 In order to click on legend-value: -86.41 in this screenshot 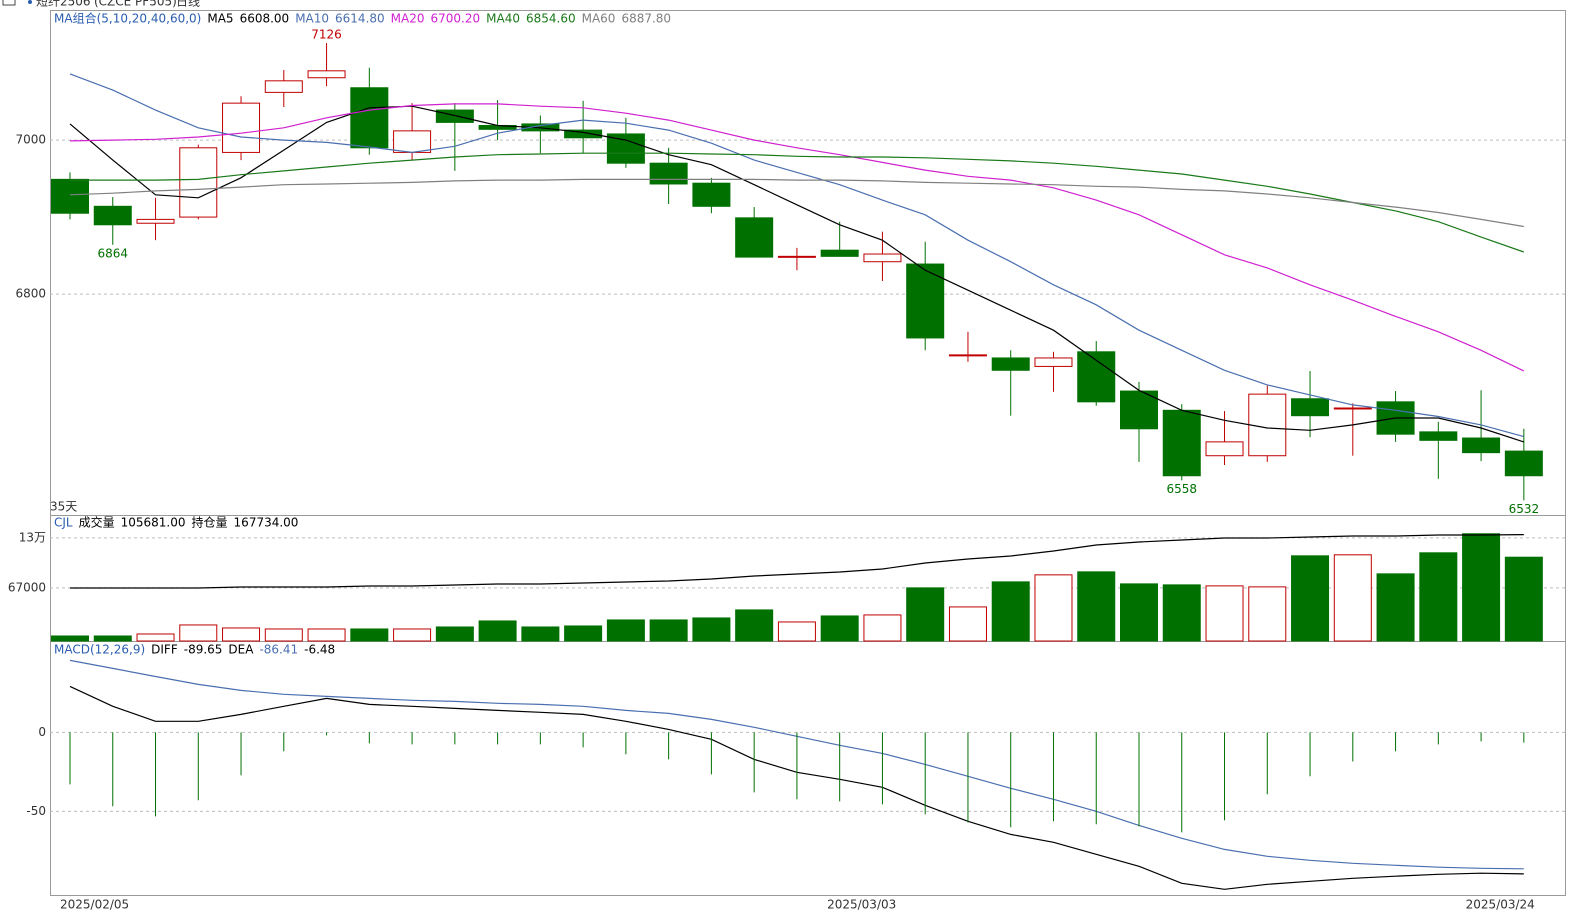, I will do `click(278, 650)`.